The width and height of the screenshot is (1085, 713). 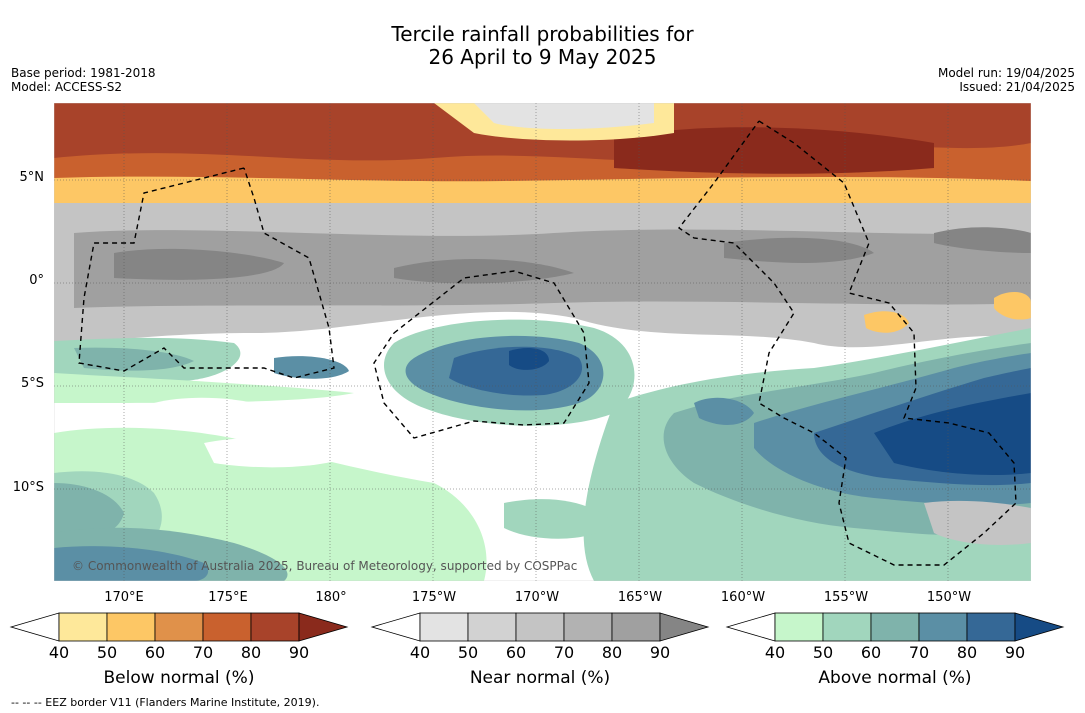 I want to click on meta-left: Base period: 1981-2018 Model: ACCESS-S2, so click(x=83, y=80).